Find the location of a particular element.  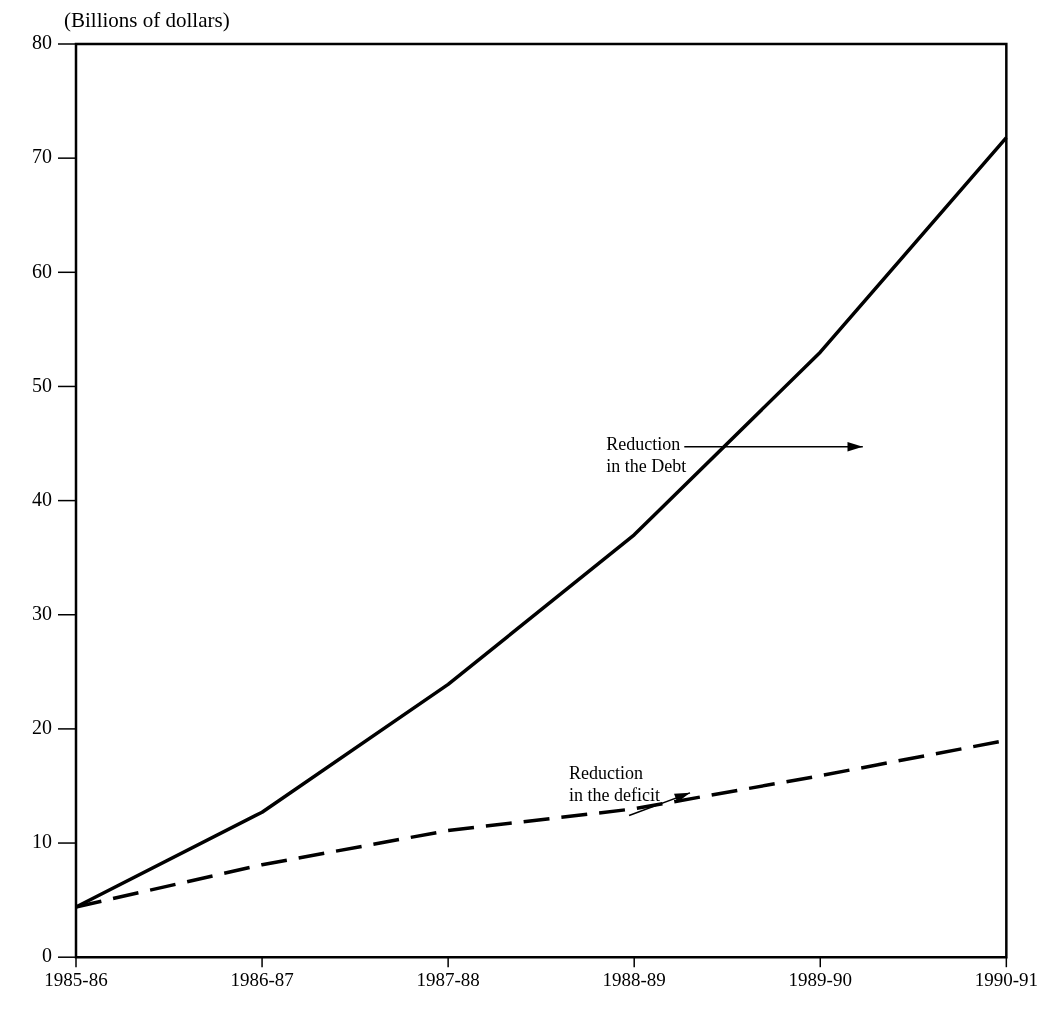

x-tick-label: 1986-87 is located at coordinates (262, 979).